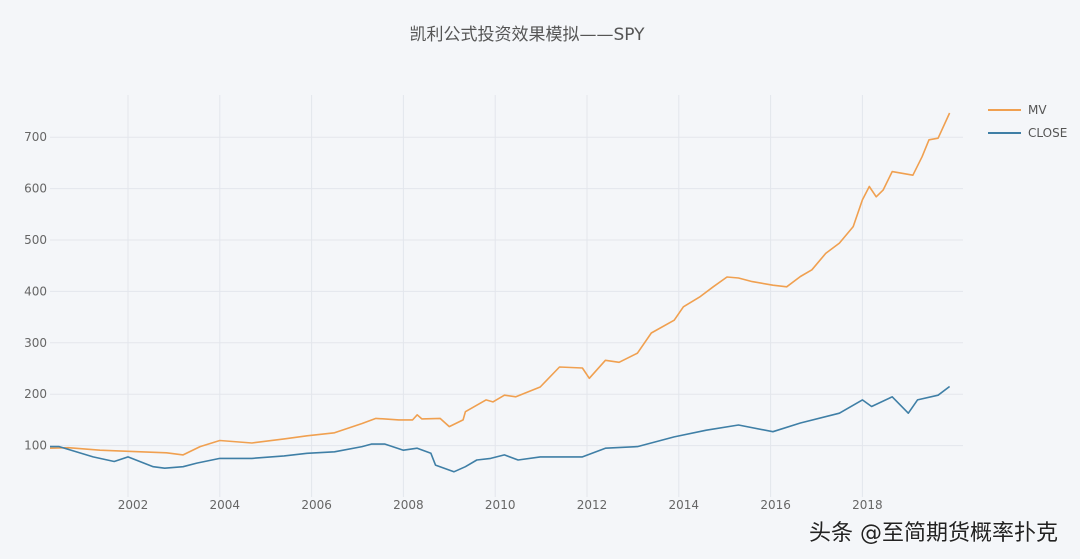  I want to click on legend-label-close: CLOSE, so click(1047, 133).